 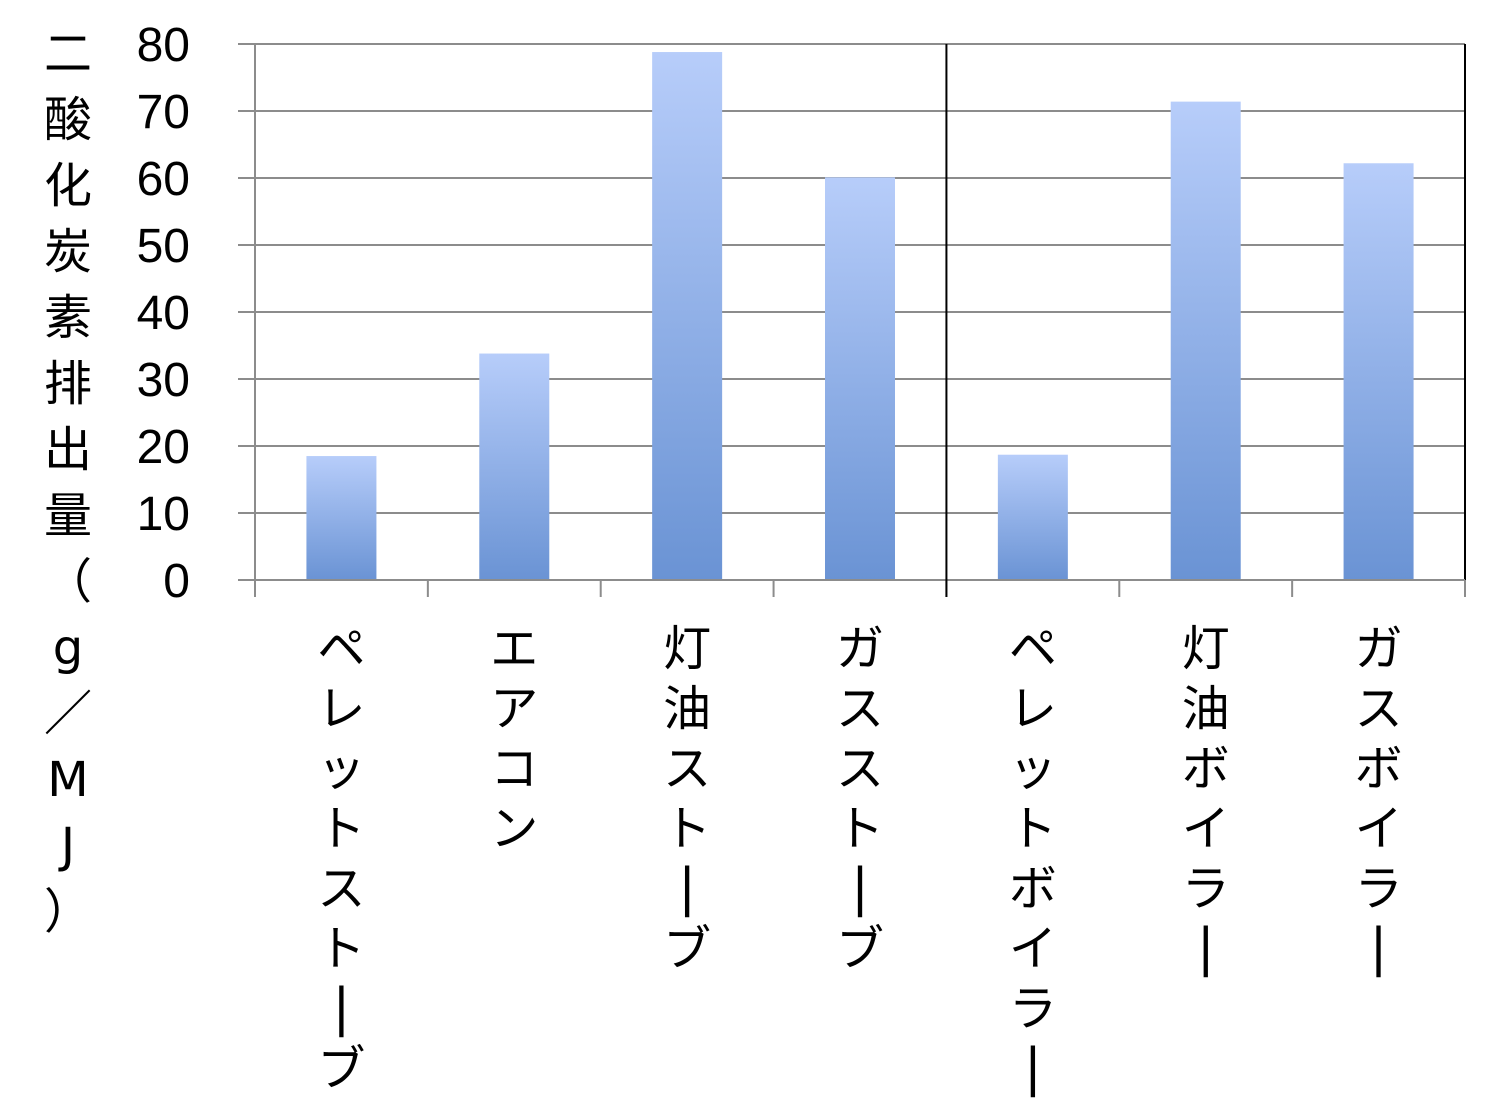 What do you see at coordinates (687, 799) in the screenshot?
I see `x-category-label: 灯油スト|ブ` at bounding box center [687, 799].